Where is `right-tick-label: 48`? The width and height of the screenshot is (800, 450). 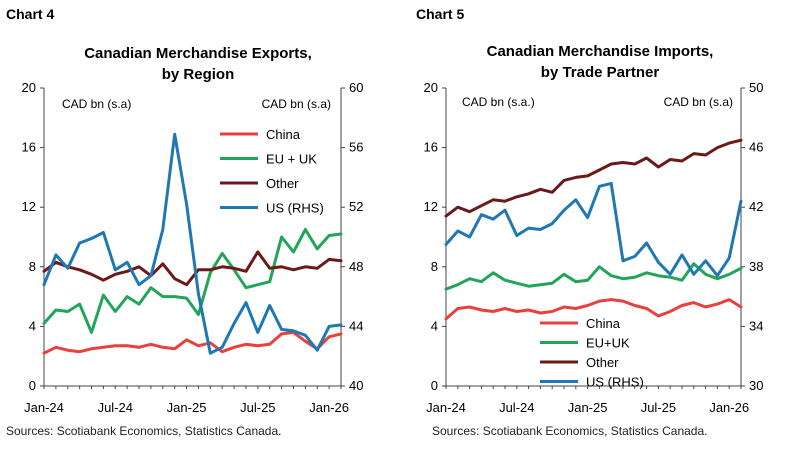 right-tick-label: 48 is located at coordinates (356, 266).